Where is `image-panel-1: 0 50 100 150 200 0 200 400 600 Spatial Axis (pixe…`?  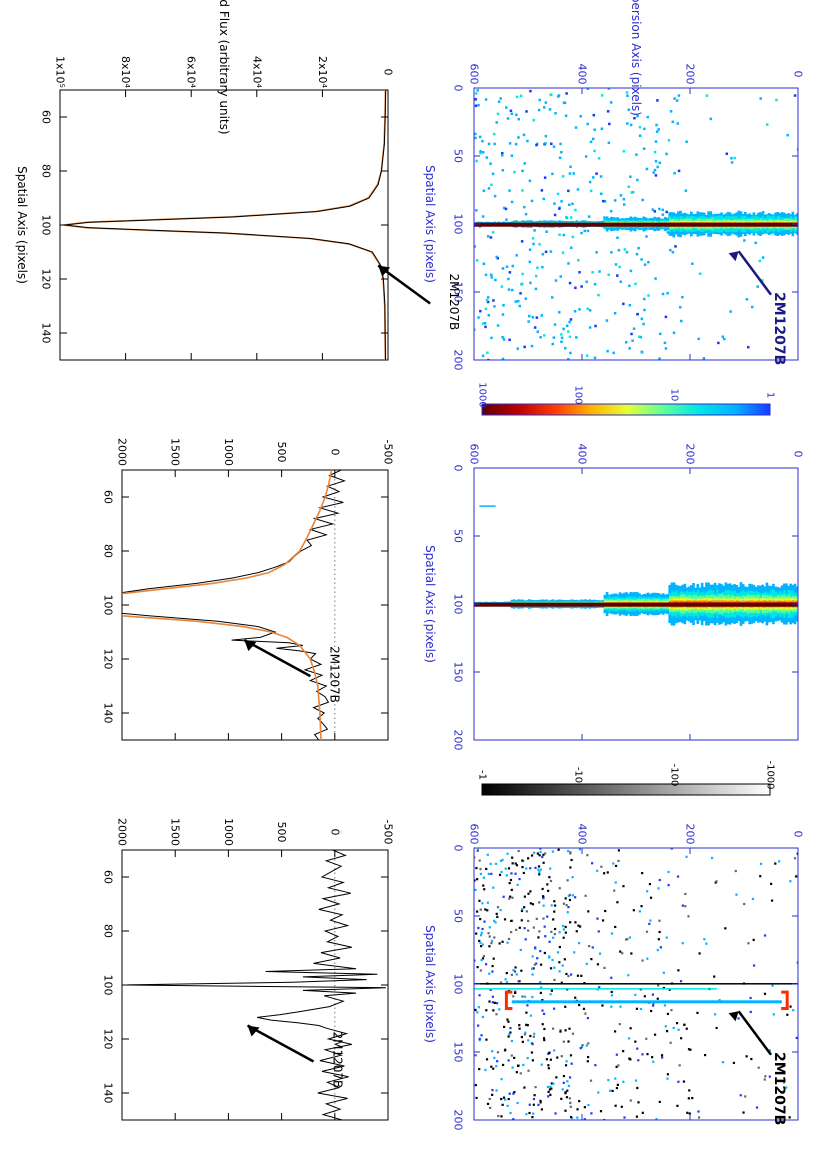
image-panel-1: 0 50 100 150 200 0 200 400 600 Spatial Axis (pixe… is located at coordinates (614, 185).